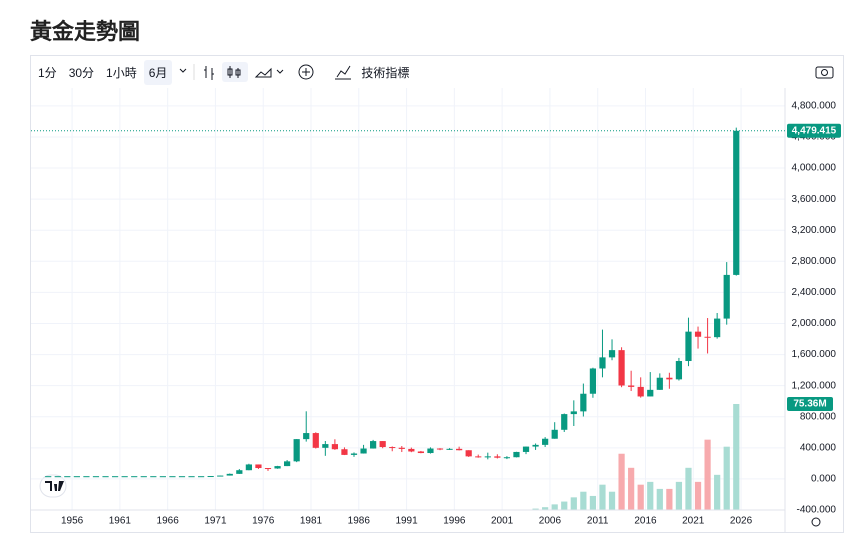 The height and width of the screenshot is (540, 853). What do you see at coordinates (312, 72) in the screenshot?
I see `add-button` at bounding box center [312, 72].